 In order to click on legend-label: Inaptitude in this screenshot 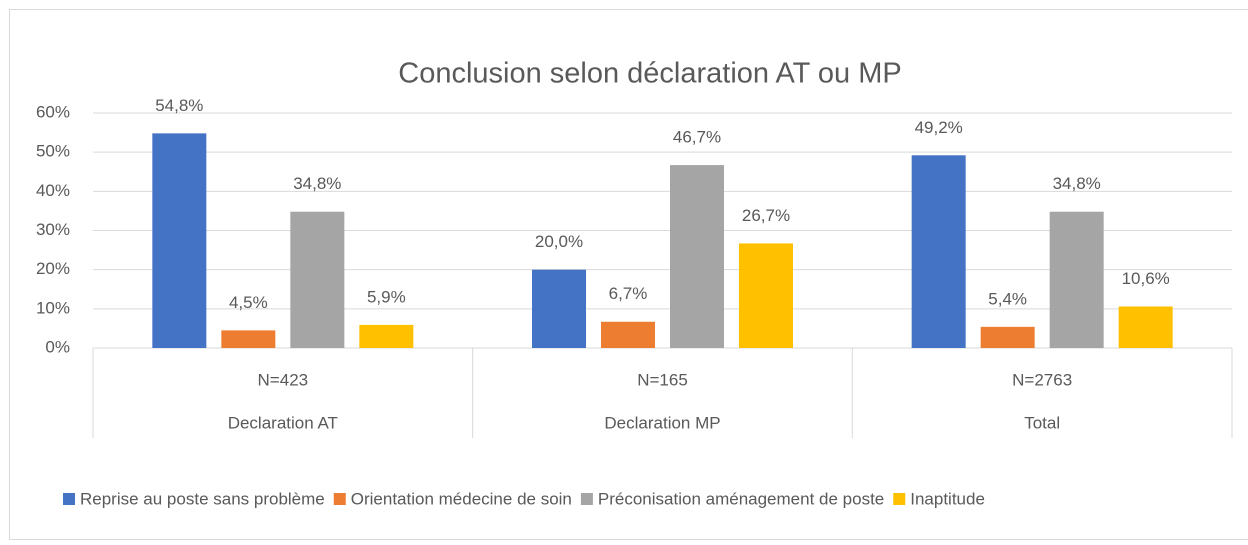, I will do `click(947, 498)`.